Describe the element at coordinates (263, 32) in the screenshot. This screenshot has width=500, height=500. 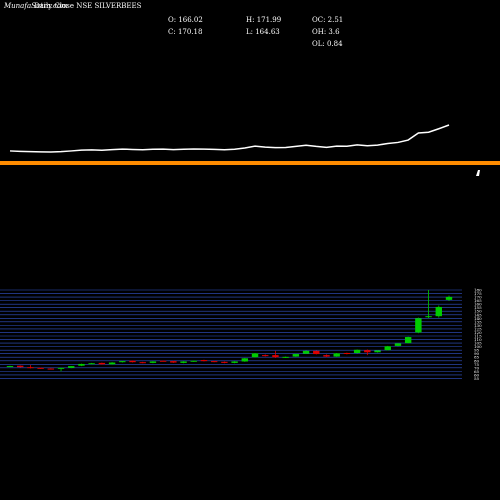
I see `ohlc-stat: L: 164.63` at that location.